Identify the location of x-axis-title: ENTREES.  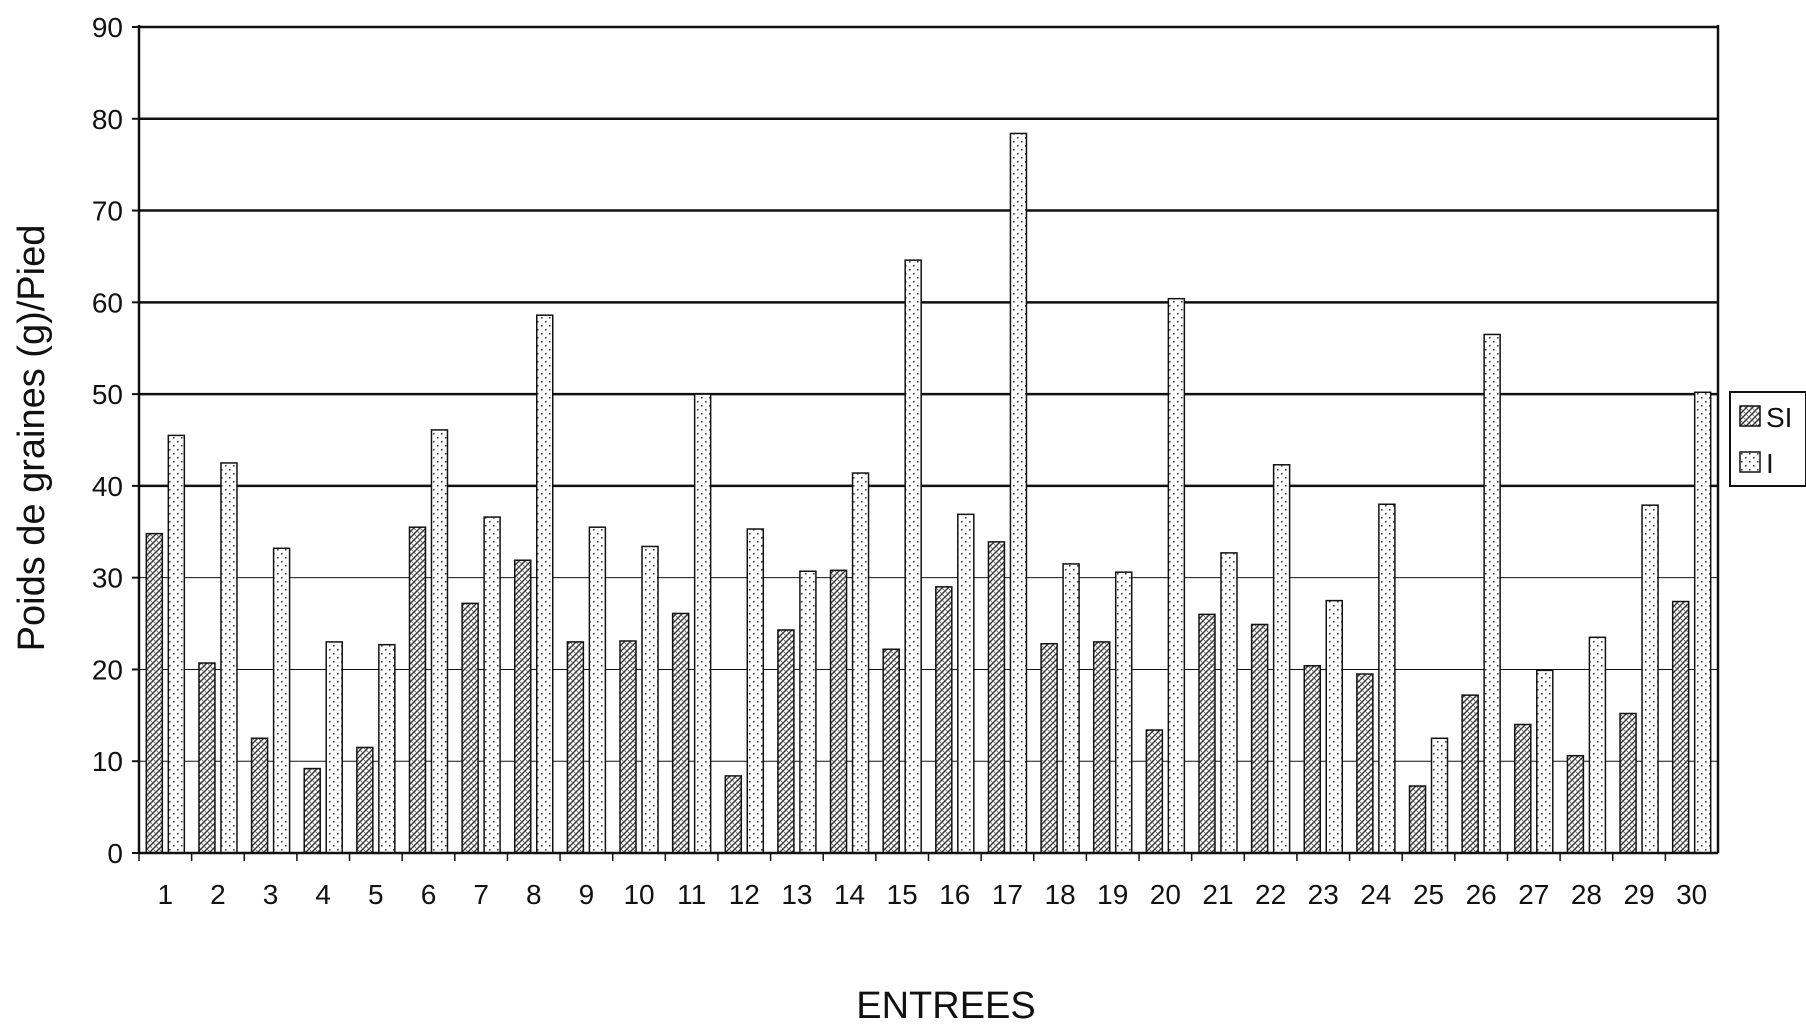
(945, 1005).